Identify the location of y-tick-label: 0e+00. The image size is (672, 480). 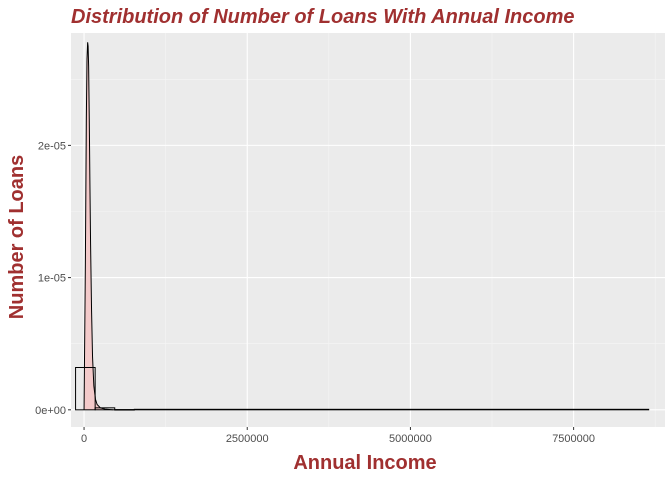
(50, 411).